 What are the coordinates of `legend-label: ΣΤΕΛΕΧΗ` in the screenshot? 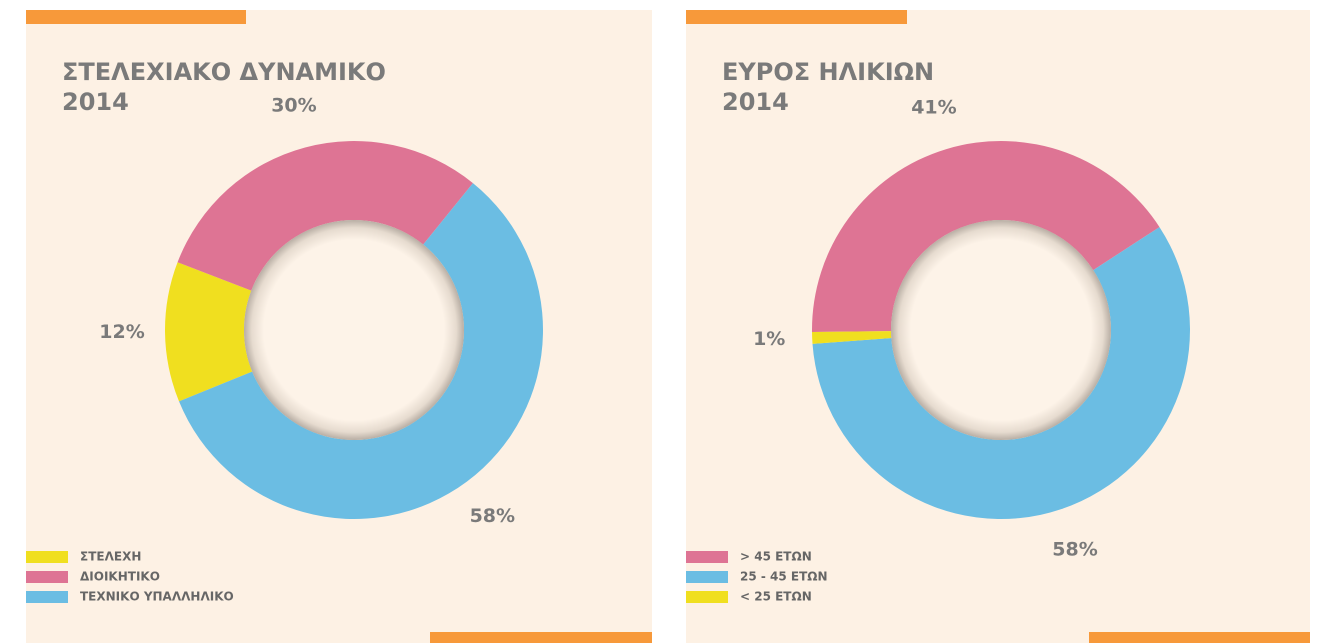 It's located at (110, 557).